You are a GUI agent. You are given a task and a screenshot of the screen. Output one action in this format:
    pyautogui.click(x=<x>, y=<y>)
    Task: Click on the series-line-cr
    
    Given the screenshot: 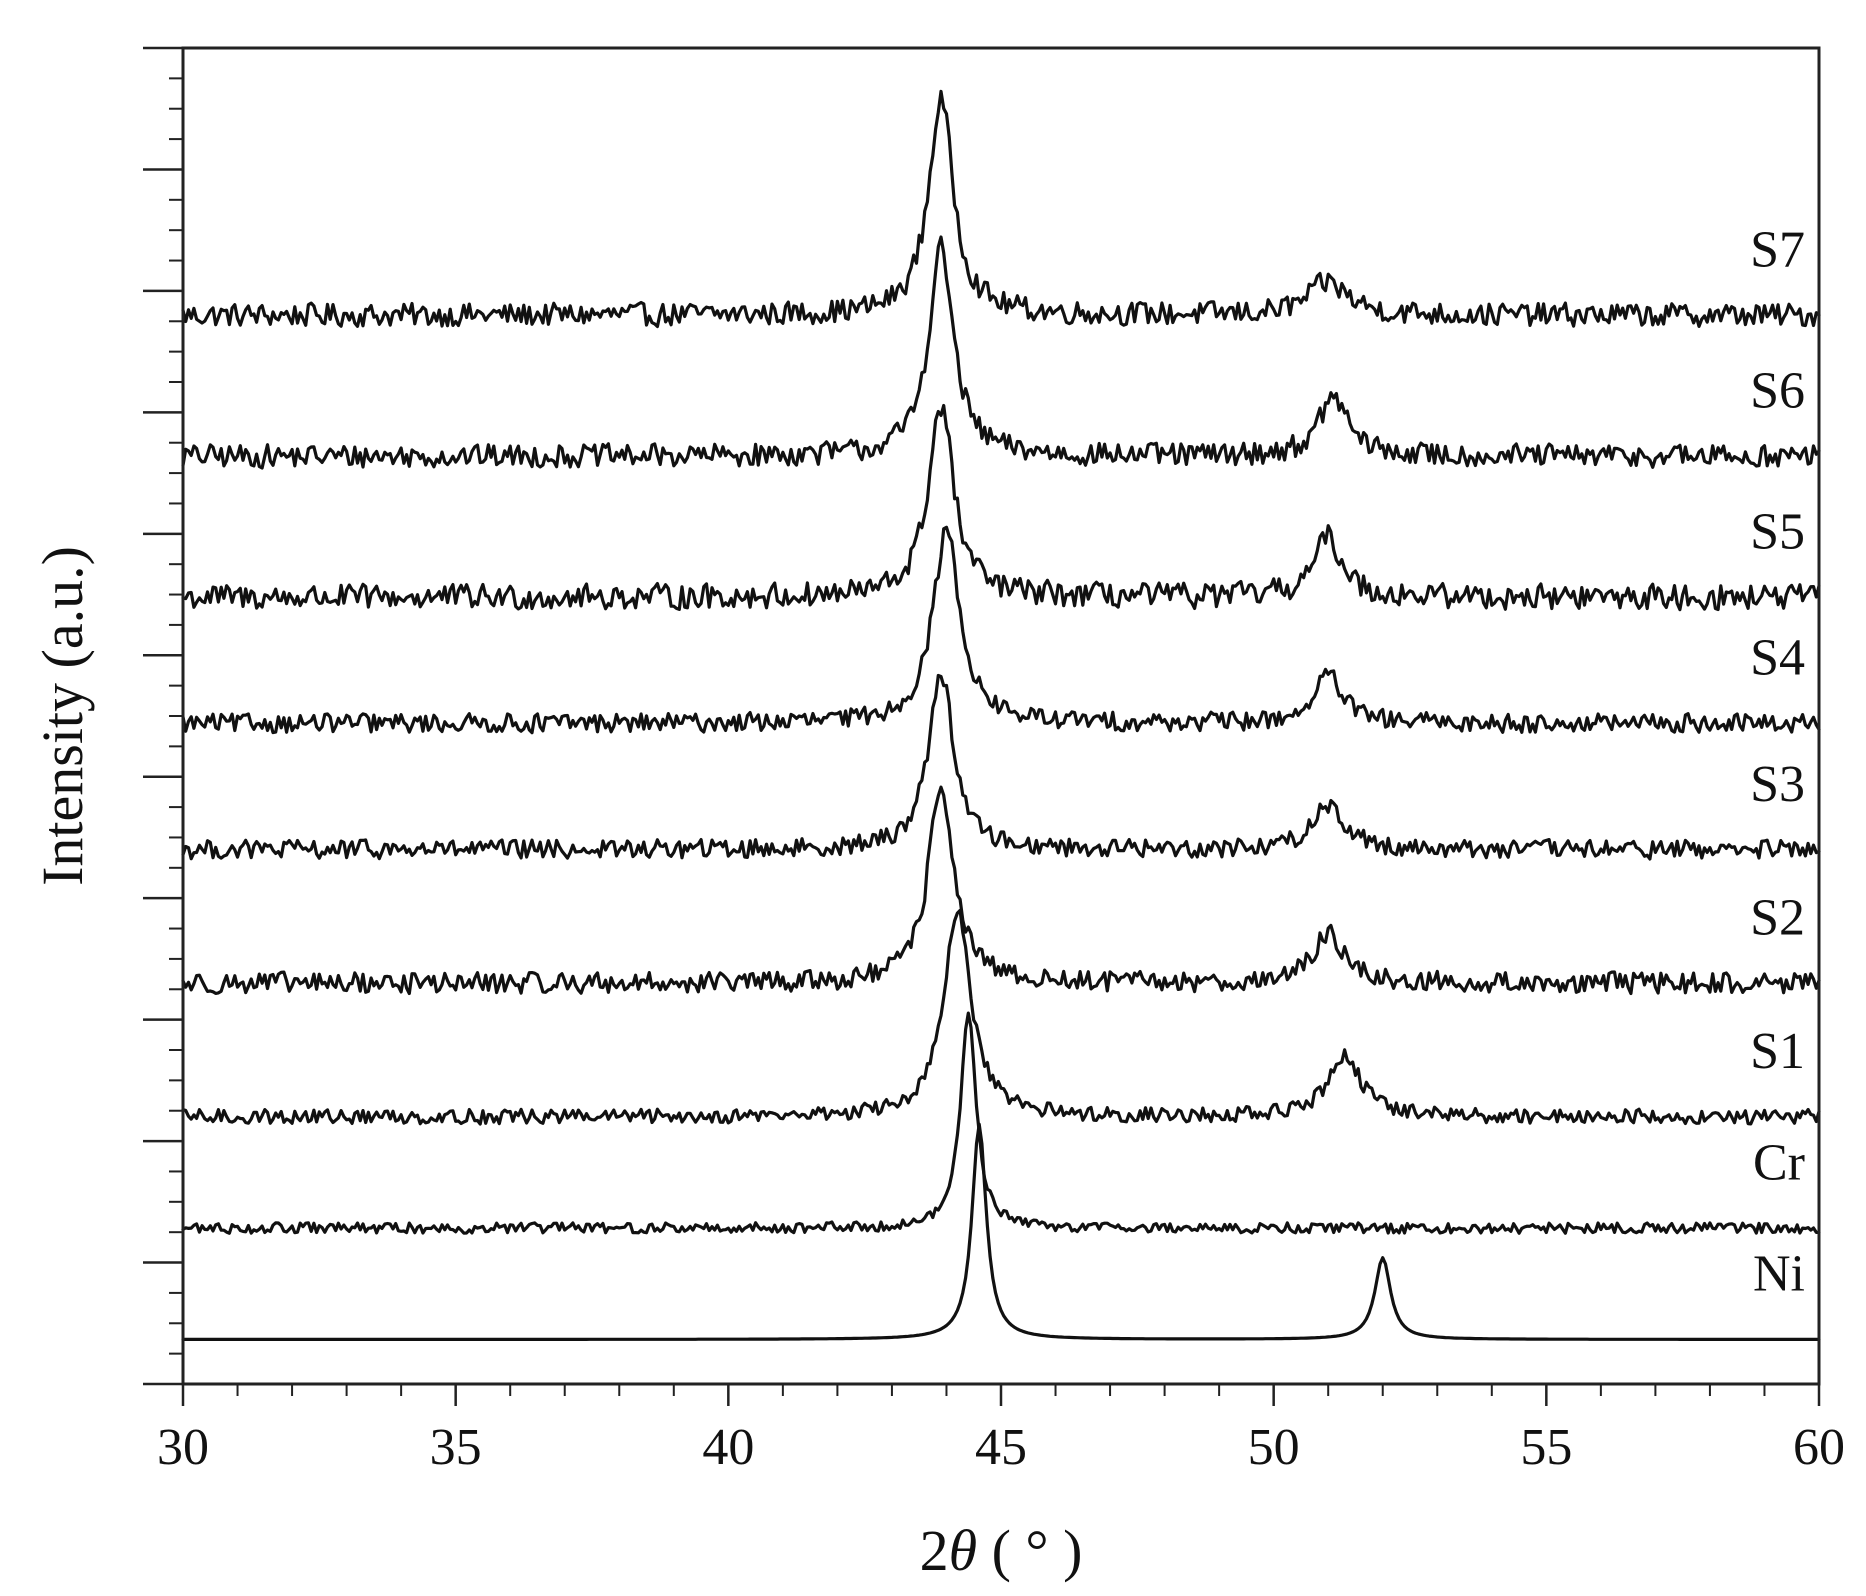 What is the action you would take?
    pyautogui.click(x=1001, y=1123)
    